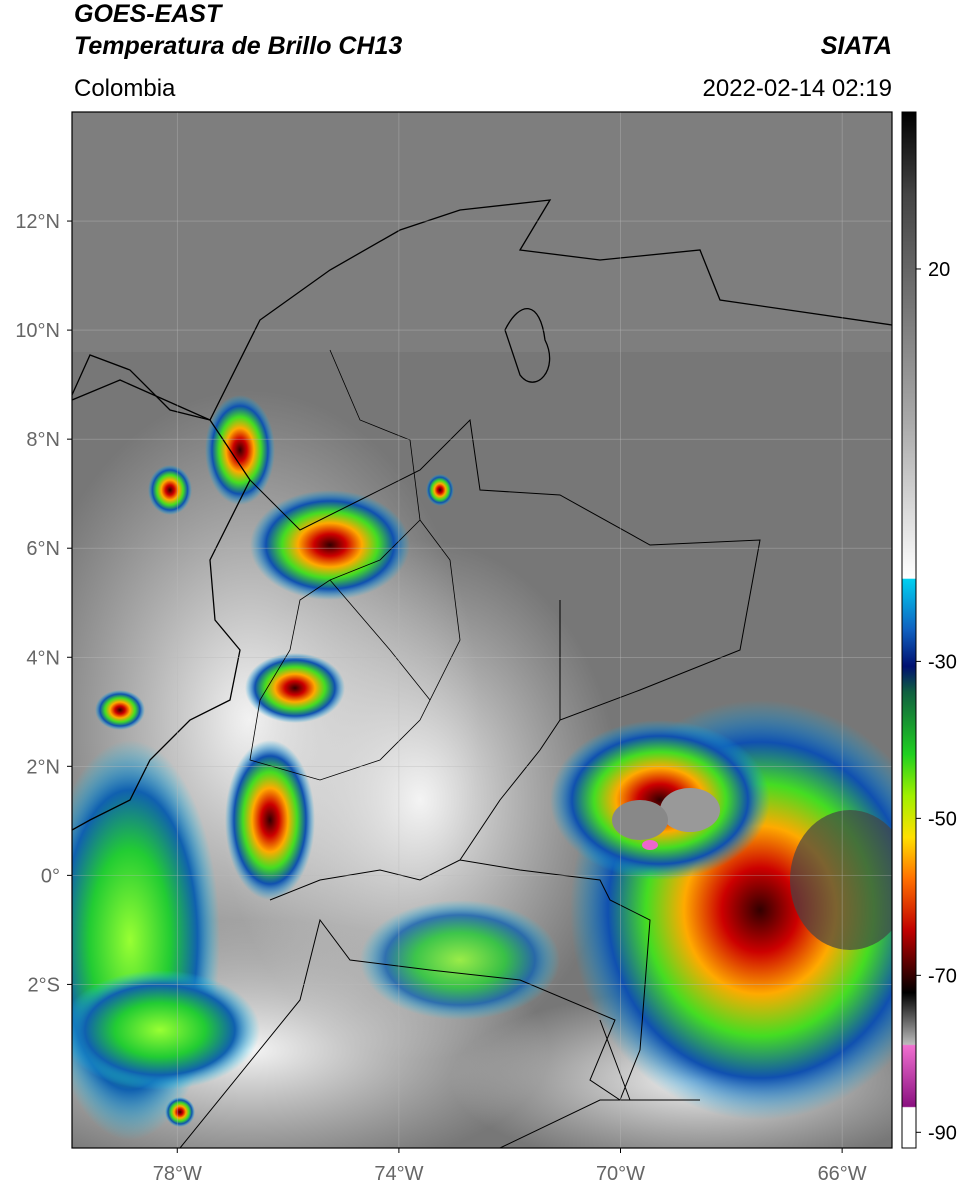  I want to click on source: SIATA, so click(856, 46).